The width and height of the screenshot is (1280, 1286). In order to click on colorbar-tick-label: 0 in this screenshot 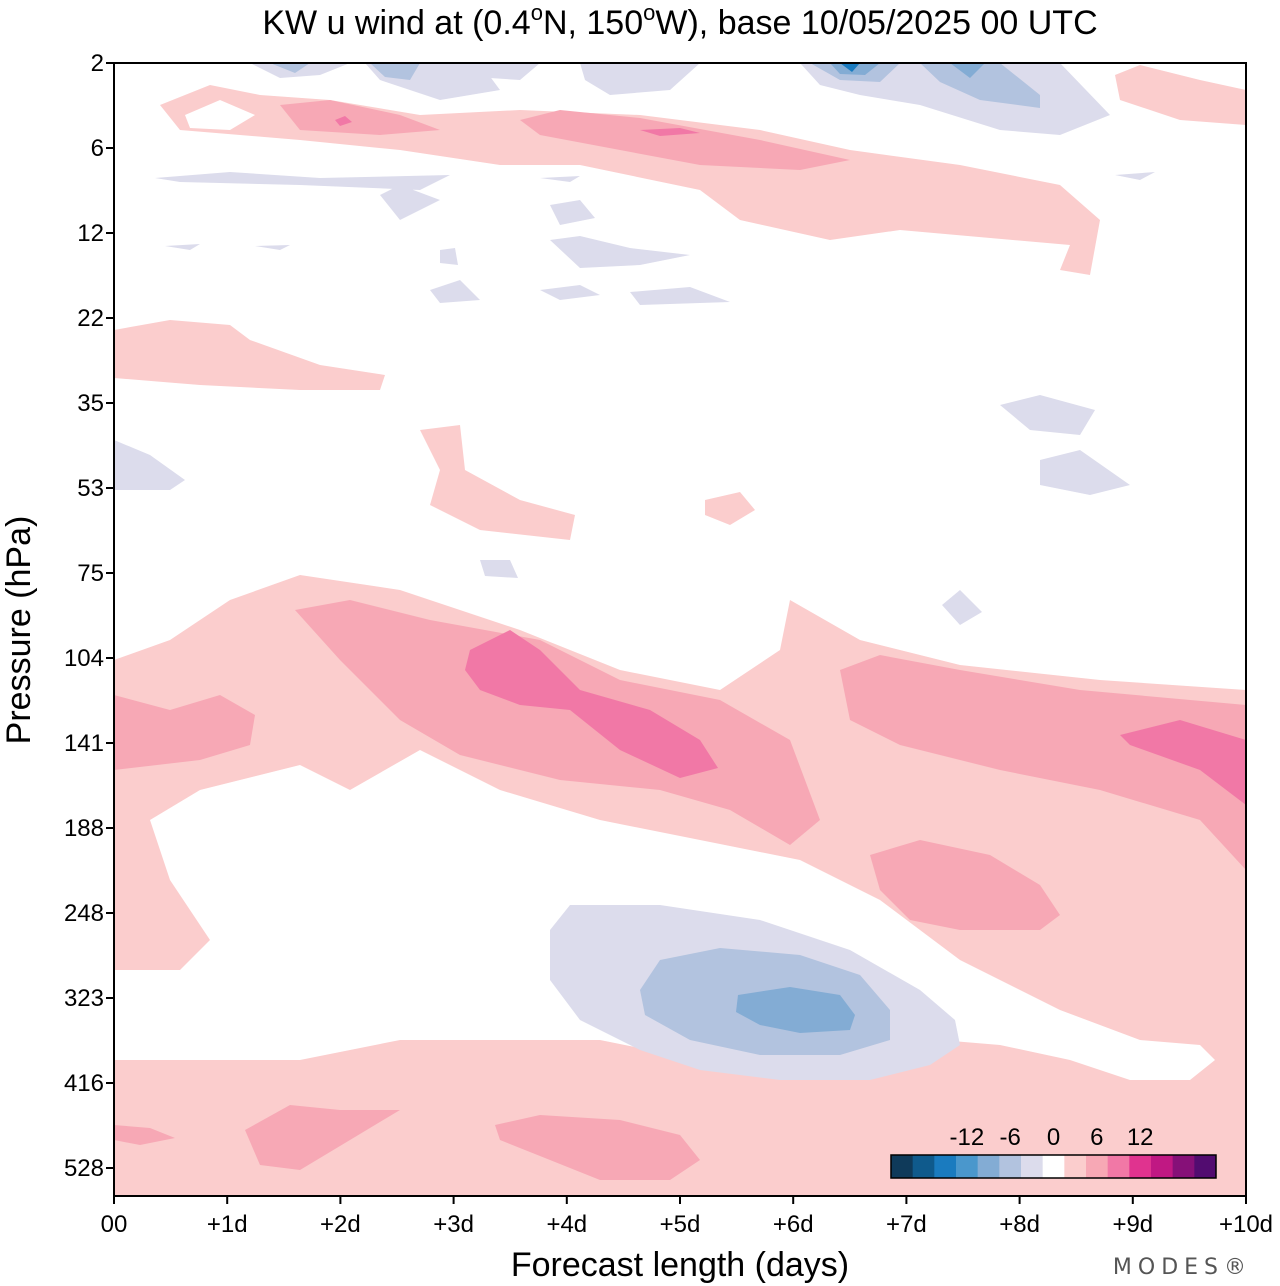, I will do `click(1053, 1137)`.